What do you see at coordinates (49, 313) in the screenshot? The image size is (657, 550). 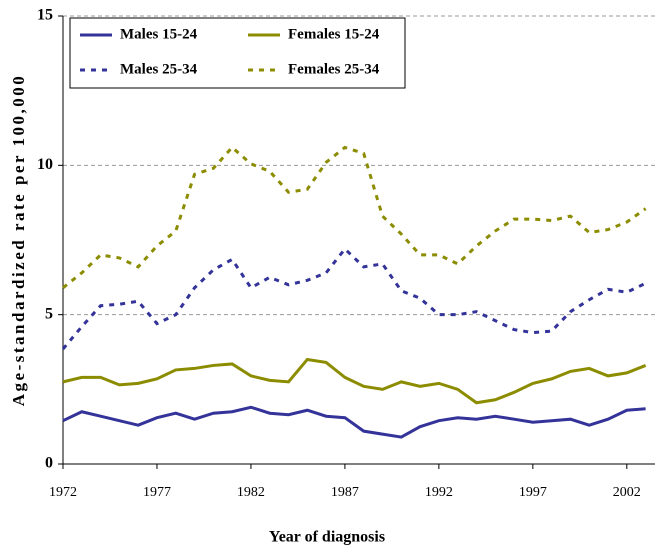 I see `y-tick-label: 5` at bounding box center [49, 313].